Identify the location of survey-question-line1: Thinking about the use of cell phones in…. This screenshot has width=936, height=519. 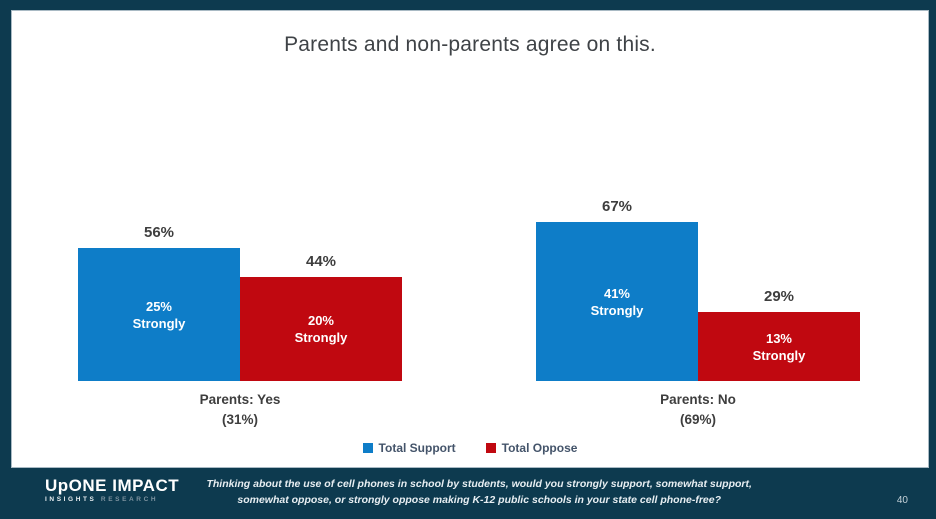
(479, 484).